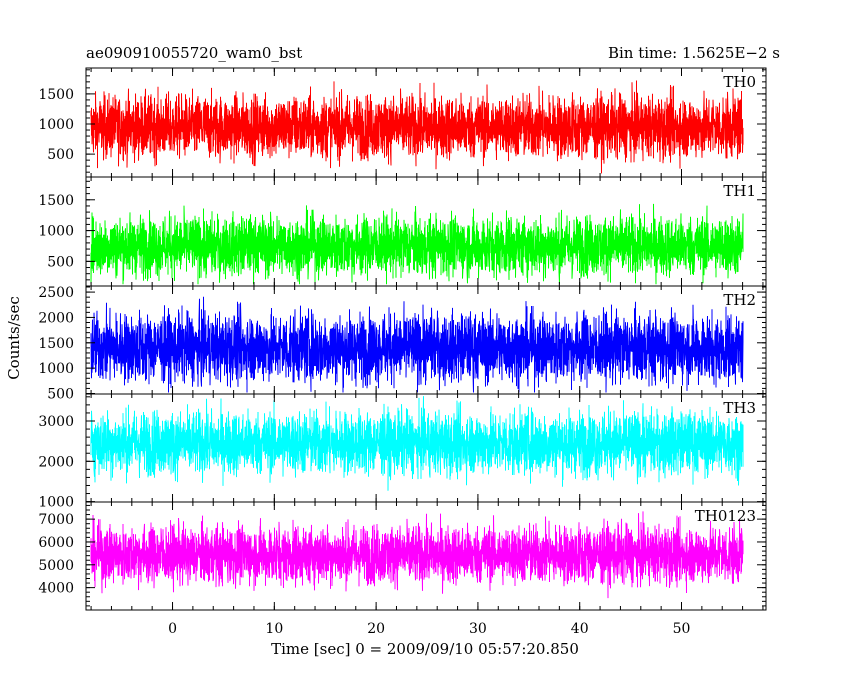 The width and height of the screenshot is (850, 680). Describe the element at coordinates (56, 589) in the screenshot. I see `y-tick-label: 4000` at that location.